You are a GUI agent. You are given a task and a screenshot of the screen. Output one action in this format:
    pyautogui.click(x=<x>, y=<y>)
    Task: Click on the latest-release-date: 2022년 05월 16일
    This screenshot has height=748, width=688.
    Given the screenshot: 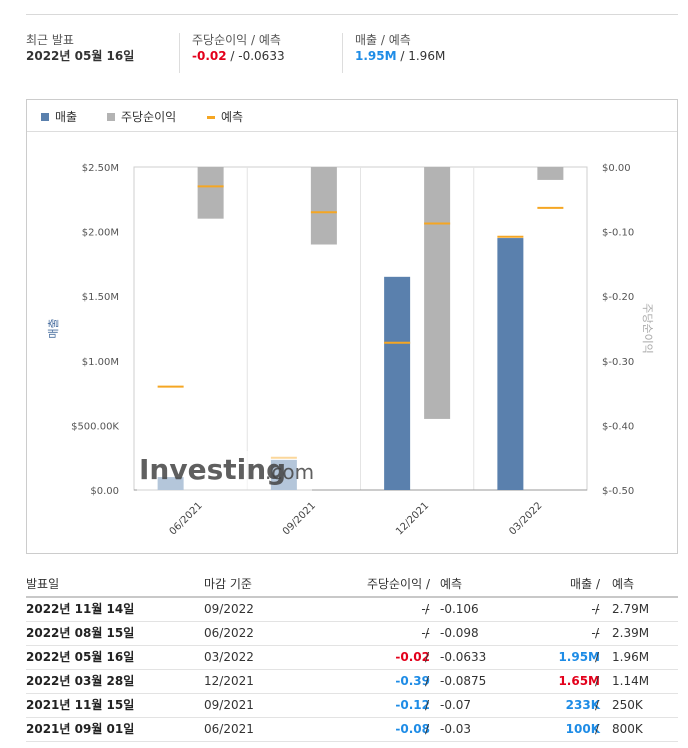 What is the action you would take?
    pyautogui.click(x=80, y=56)
    